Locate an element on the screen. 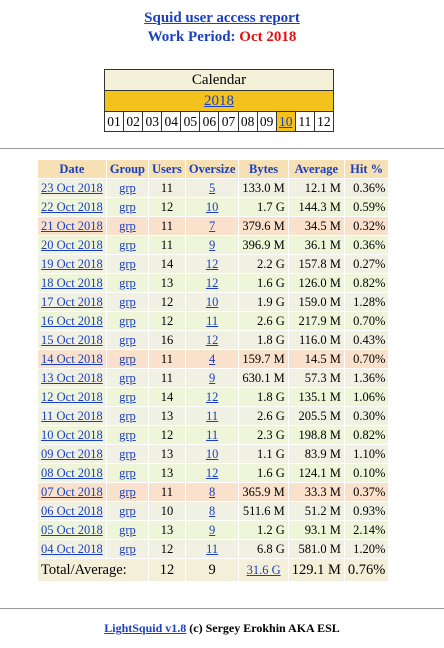  date-cell: 05 Oct 2018 is located at coordinates (72, 530).